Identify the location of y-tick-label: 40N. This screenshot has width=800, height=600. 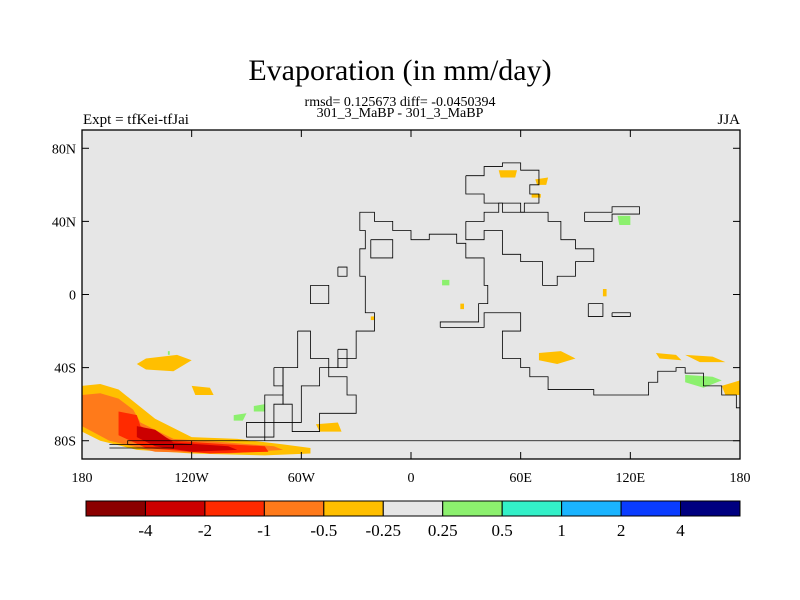
(64, 222).